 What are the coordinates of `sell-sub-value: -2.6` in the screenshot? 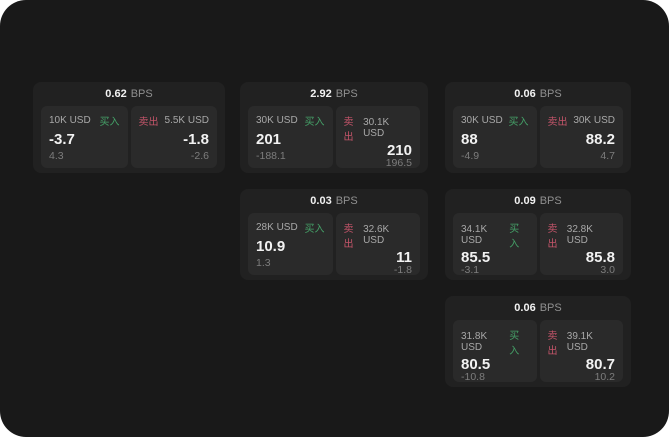 It's located at (199, 155).